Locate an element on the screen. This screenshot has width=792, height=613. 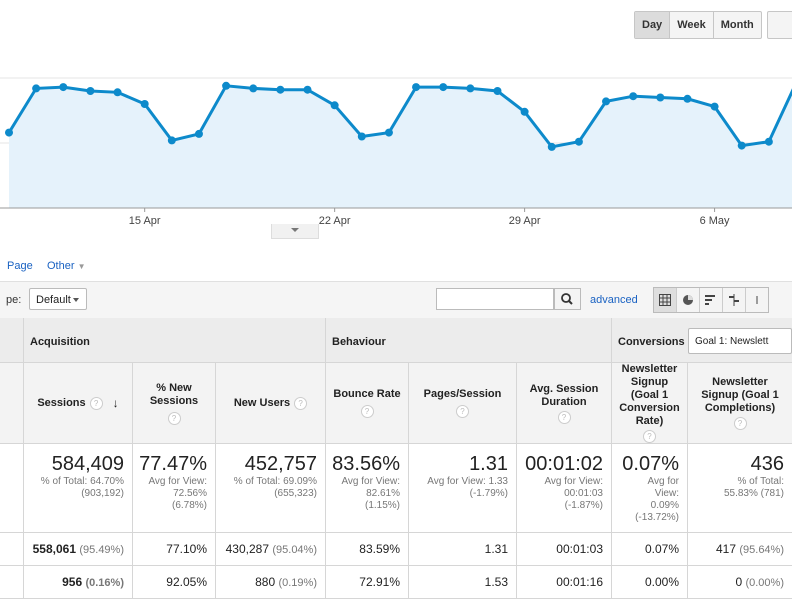
row-new-users-value: 430,287 is located at coordinates (247, 549).